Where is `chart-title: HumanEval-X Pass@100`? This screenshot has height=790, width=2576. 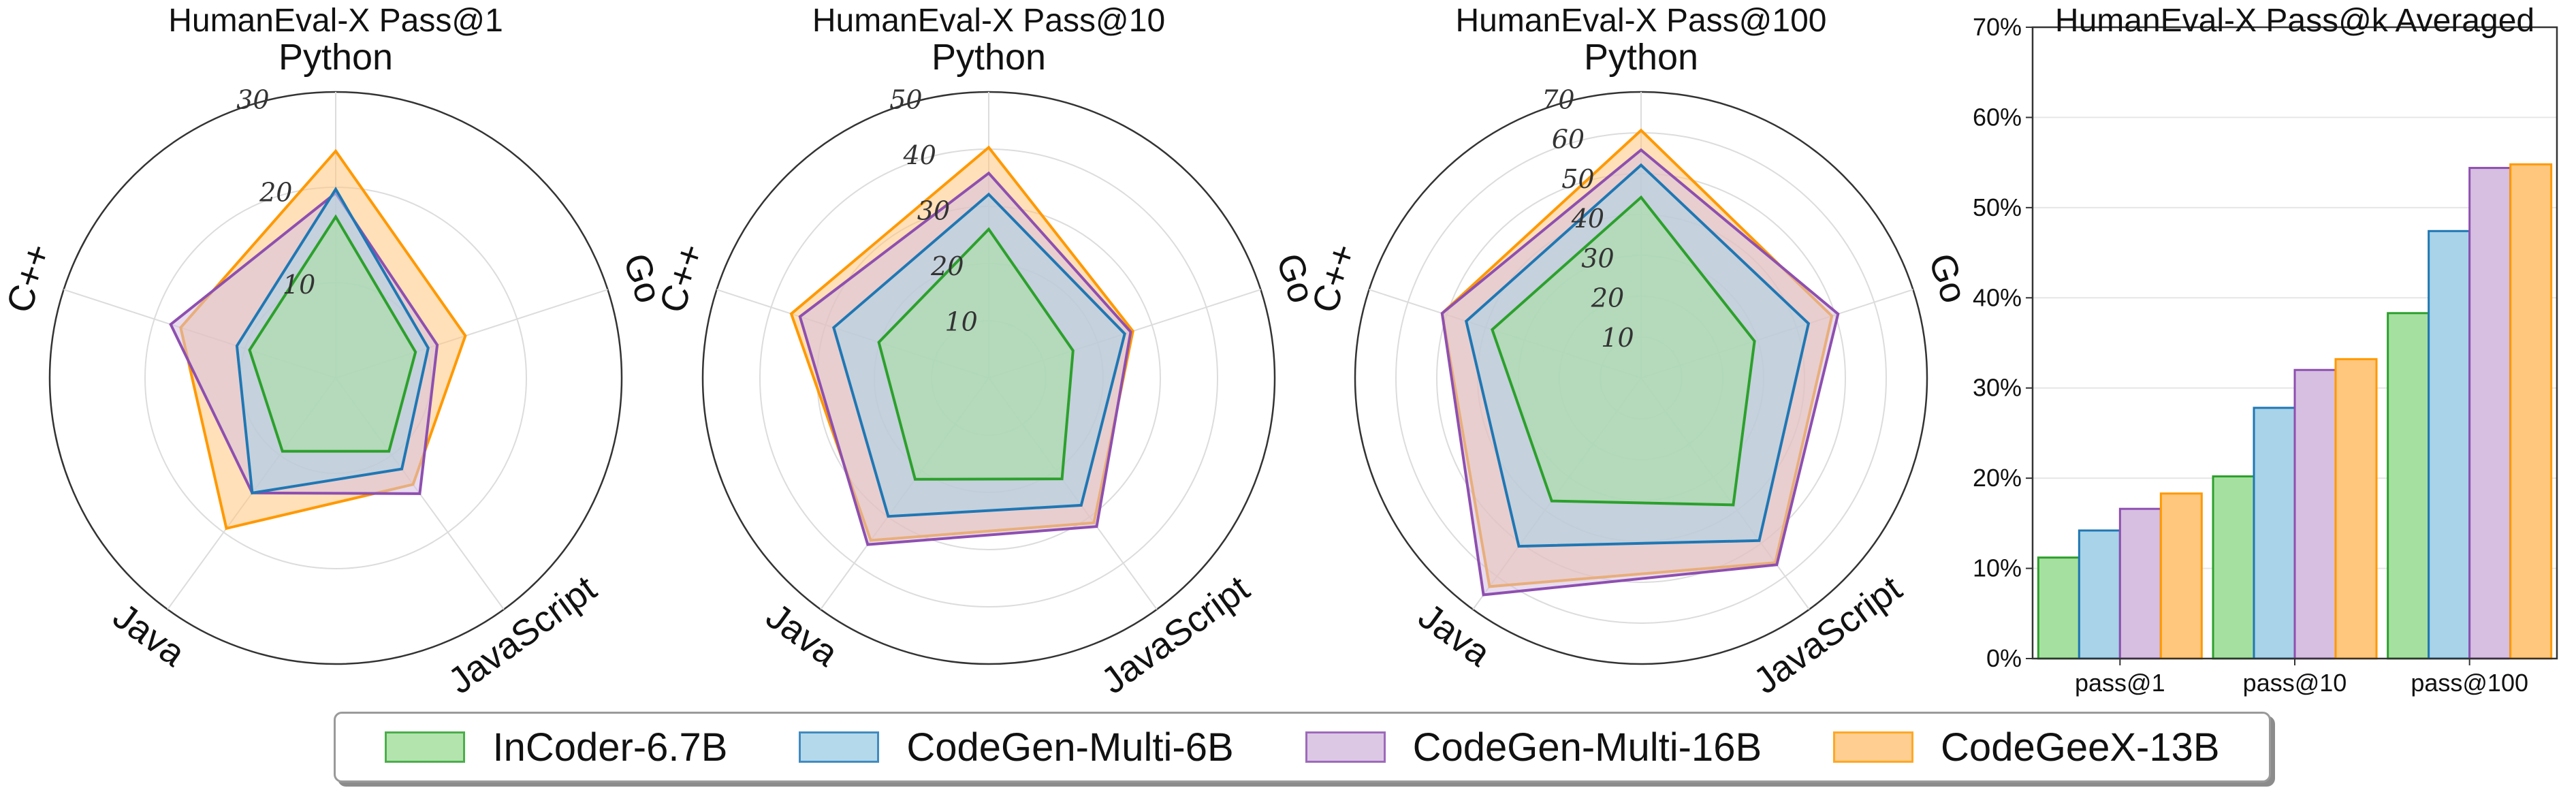 chart-title: HumanEval-X Pass@100 is located at coordinates (1641, 21).